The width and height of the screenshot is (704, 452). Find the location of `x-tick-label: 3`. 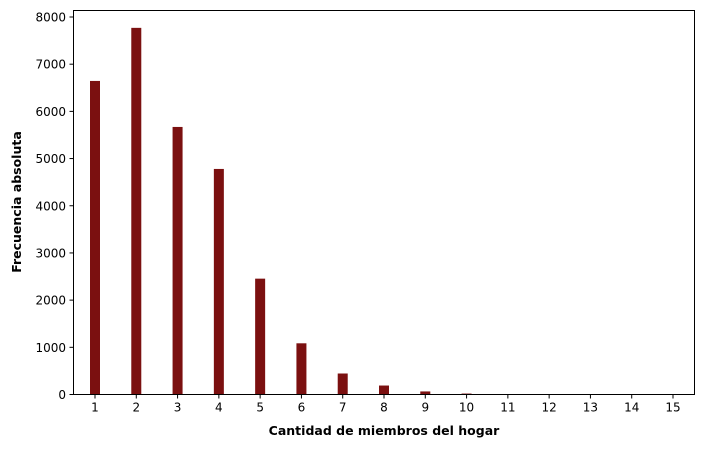

x-tick-label: 3 is located at coordinates (178, 408).